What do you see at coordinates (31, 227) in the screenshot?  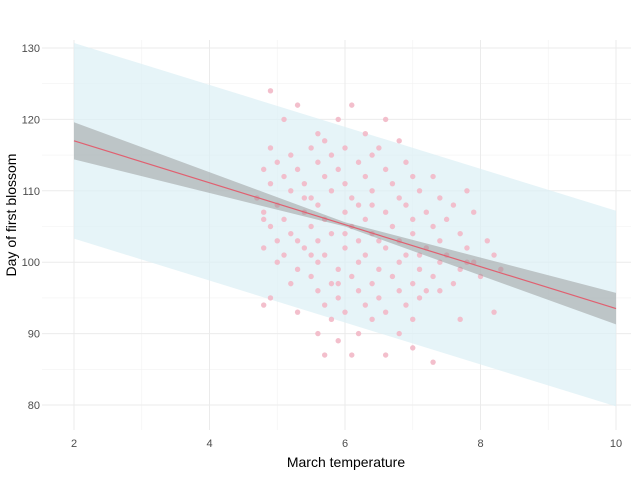 I see `y-tick-labels: 80 90 100 110 120 130` at bounding box center [31, 227].